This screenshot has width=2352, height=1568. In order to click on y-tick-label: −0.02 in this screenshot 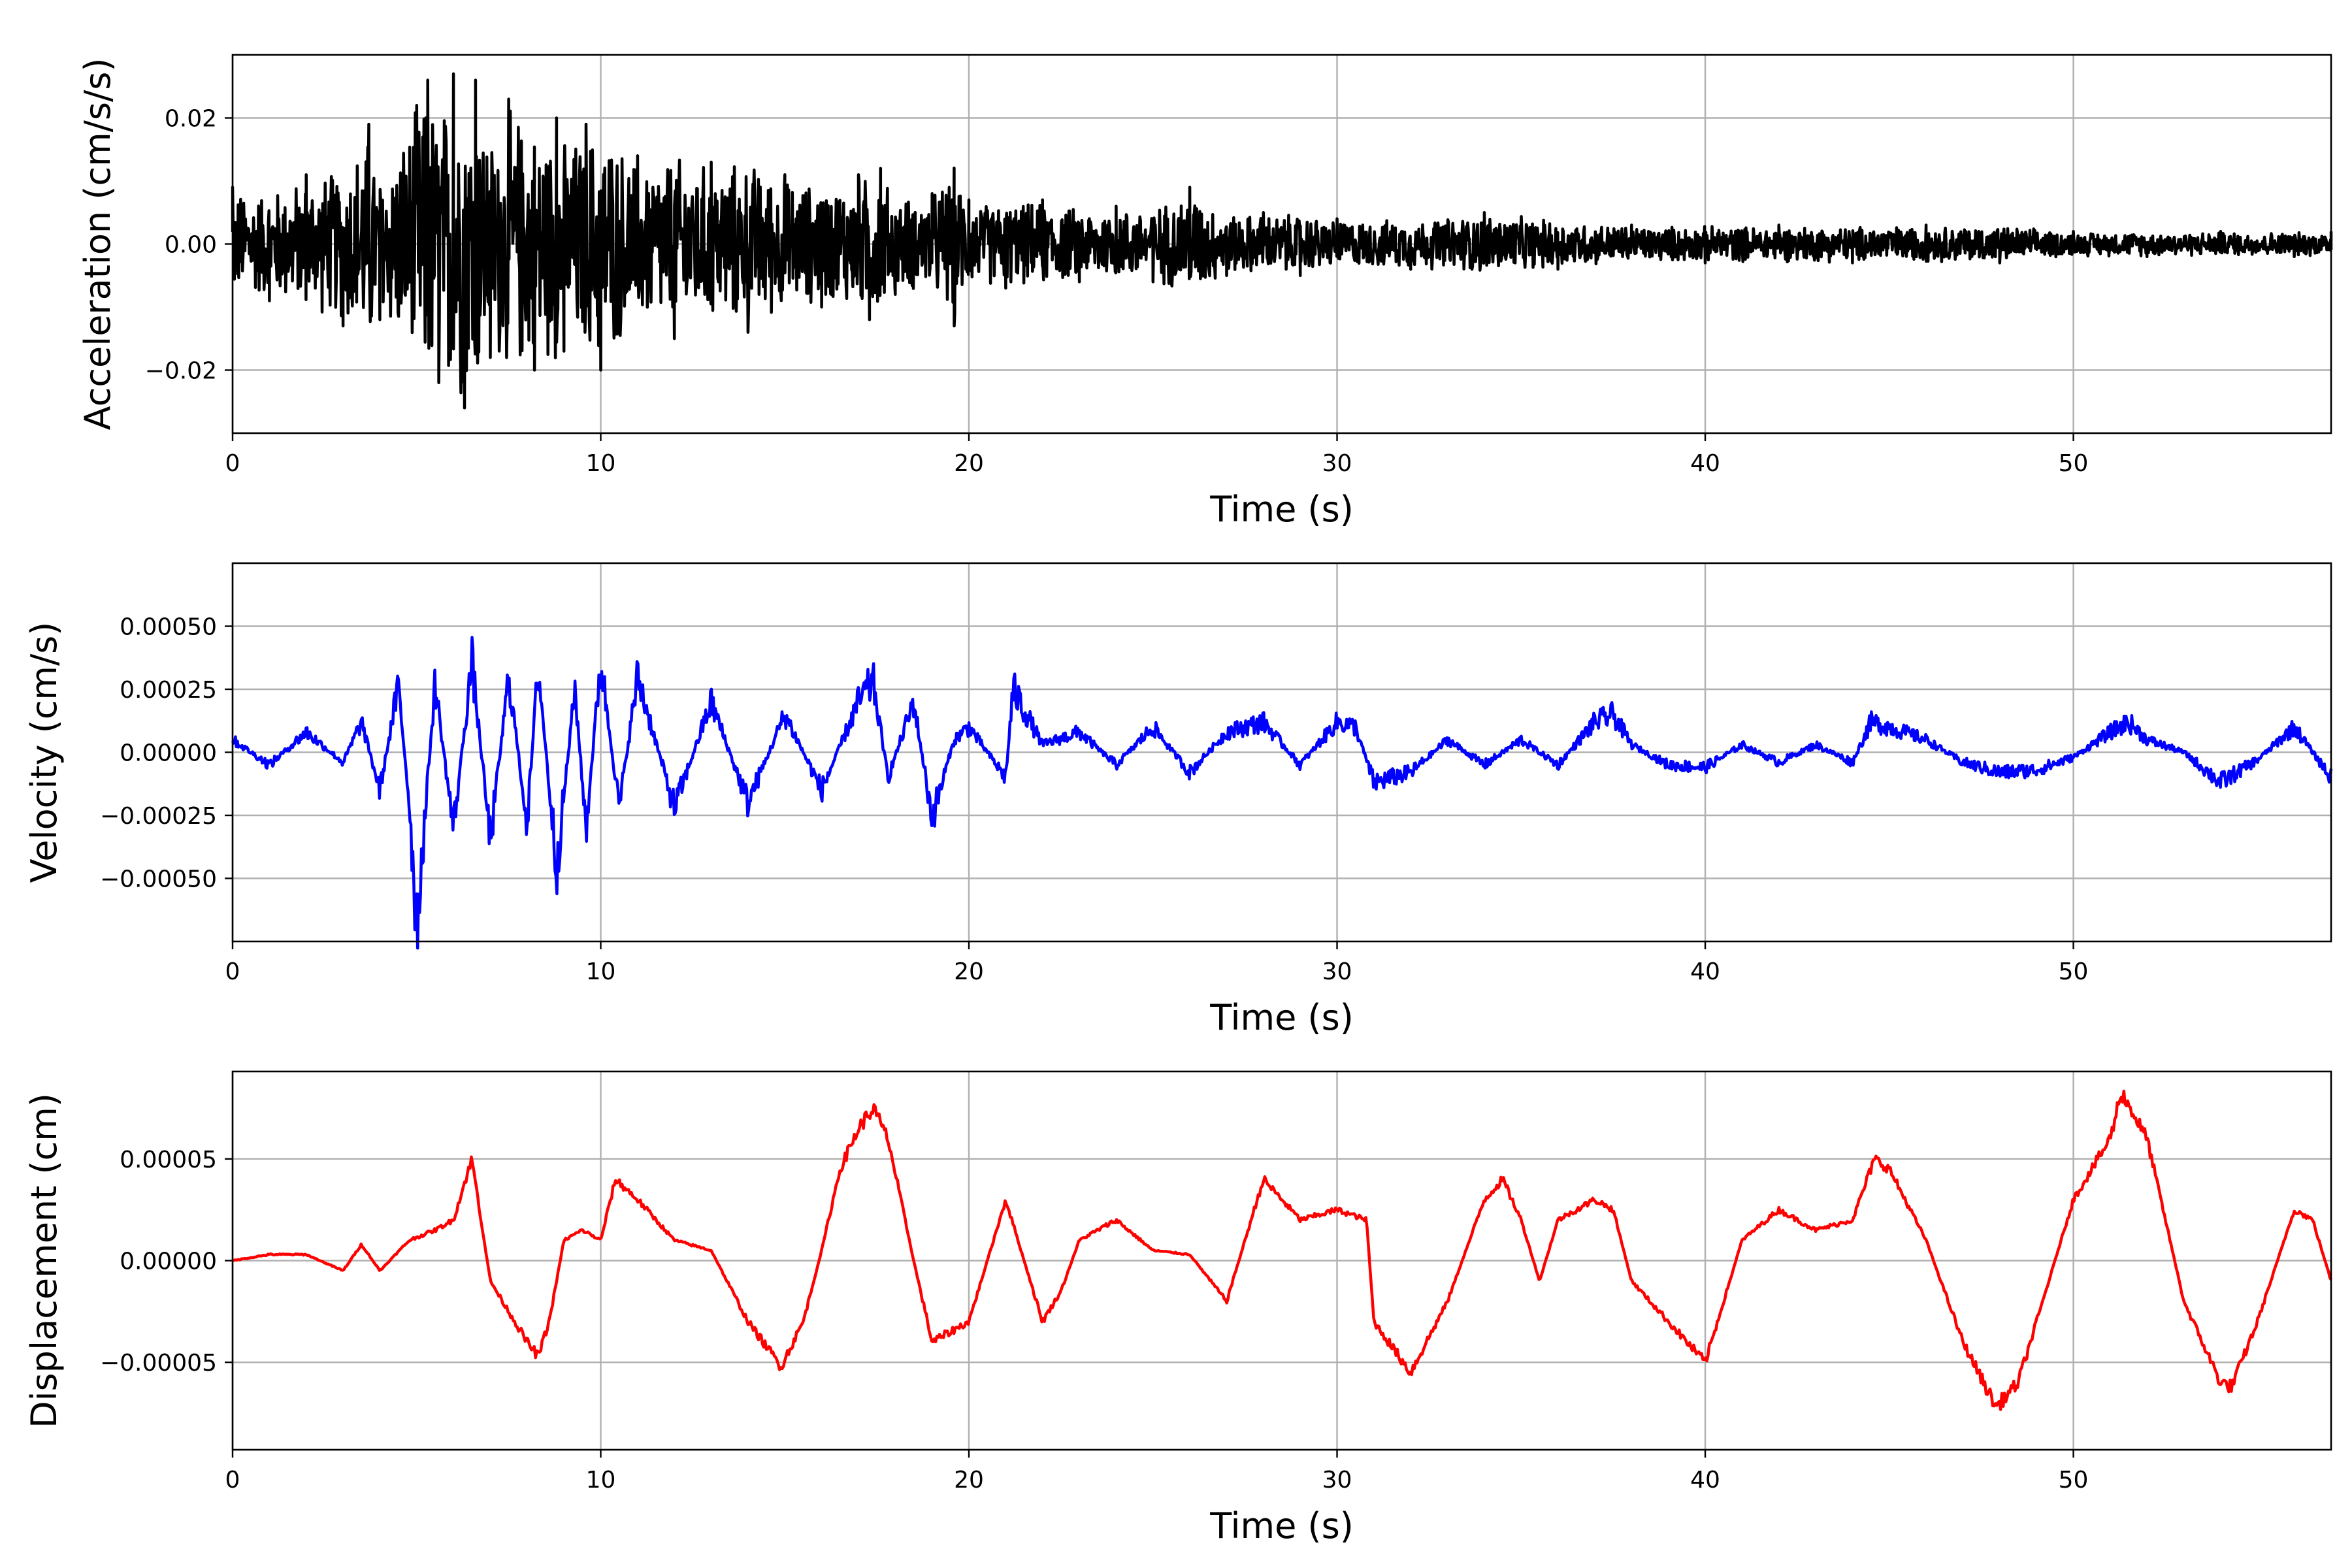, I will do `click(181, 371)`.